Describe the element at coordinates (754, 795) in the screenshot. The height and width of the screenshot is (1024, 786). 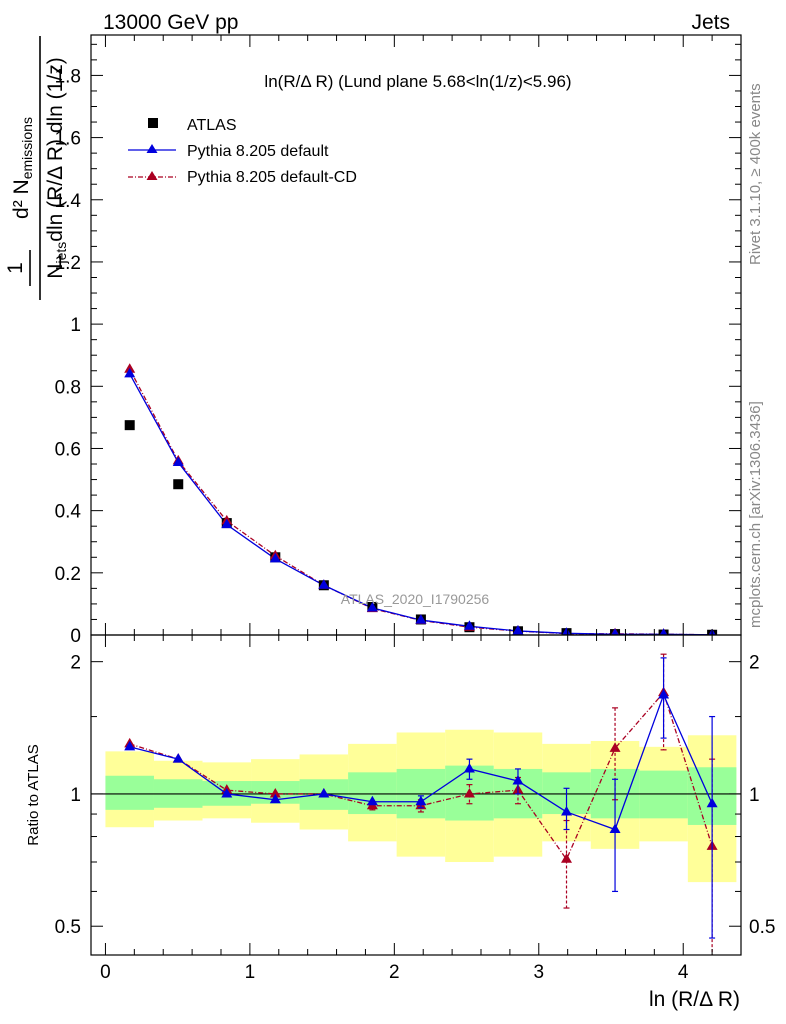
I see `ratio-y-tick-label-right: 1` at that location.